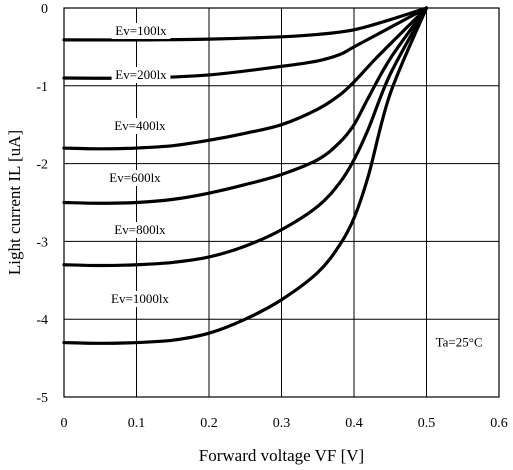 The height and width of the screenshot is (470, 513). What do you see at coordinates (42, 165) in the screenshot?
I see `y-tick-label: -2` at bounding box center [42, 165].